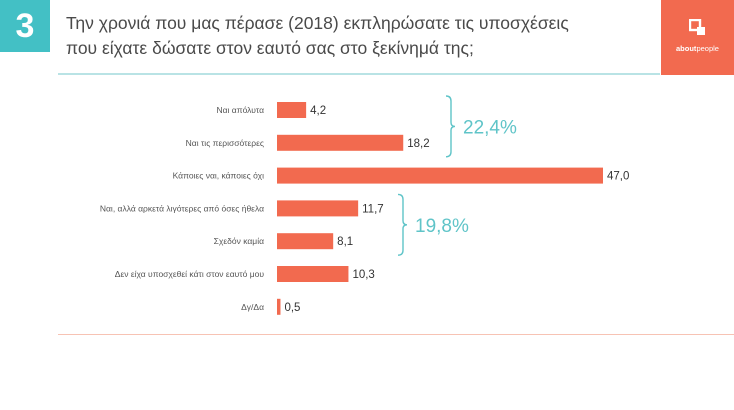 This screenshot has width=734, height=410. I want to click on category-label: Ναι απόλυτα, so click(241, 110).